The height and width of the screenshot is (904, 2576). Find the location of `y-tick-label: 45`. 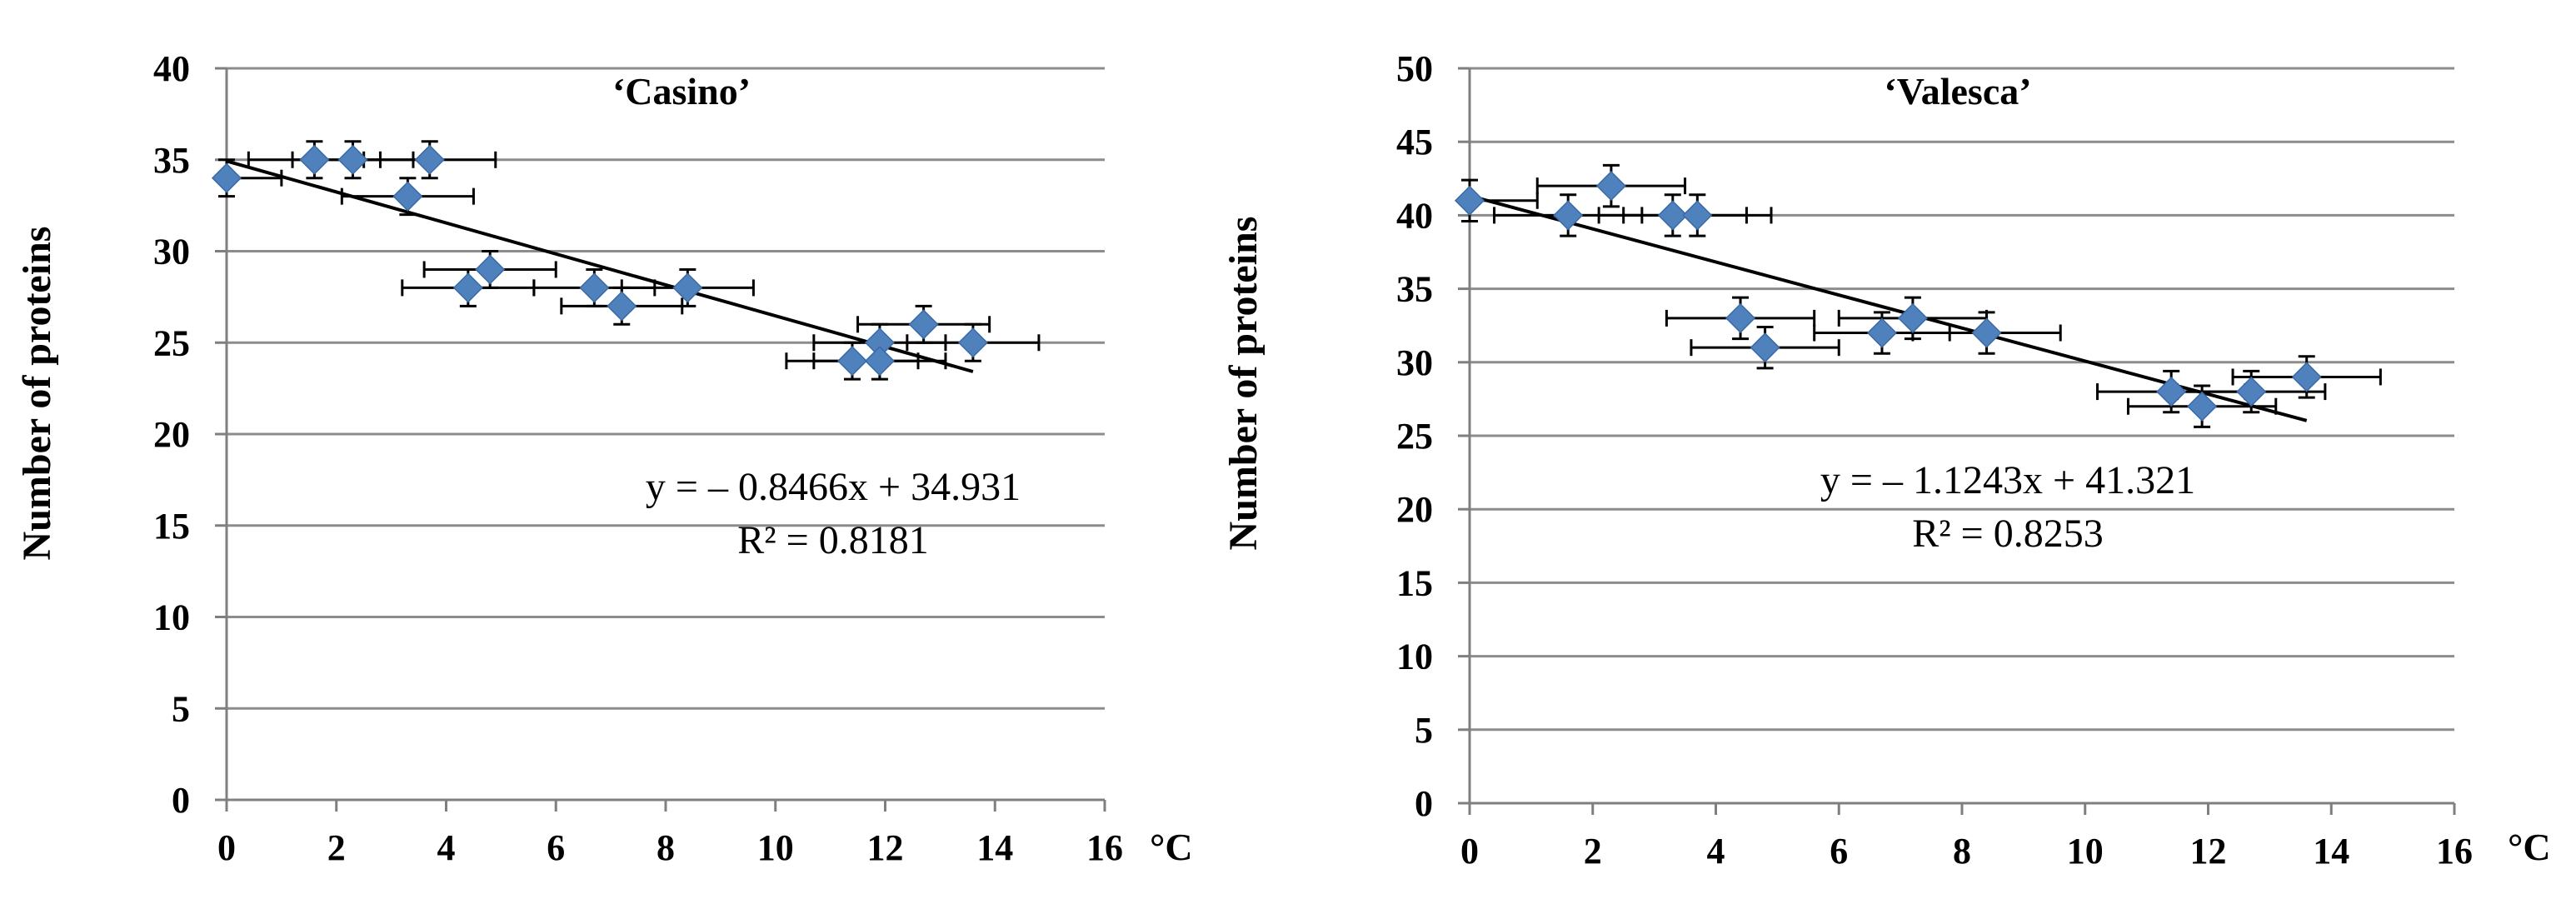

y-tick-label: 45 is located at coordinates (1414, 142).